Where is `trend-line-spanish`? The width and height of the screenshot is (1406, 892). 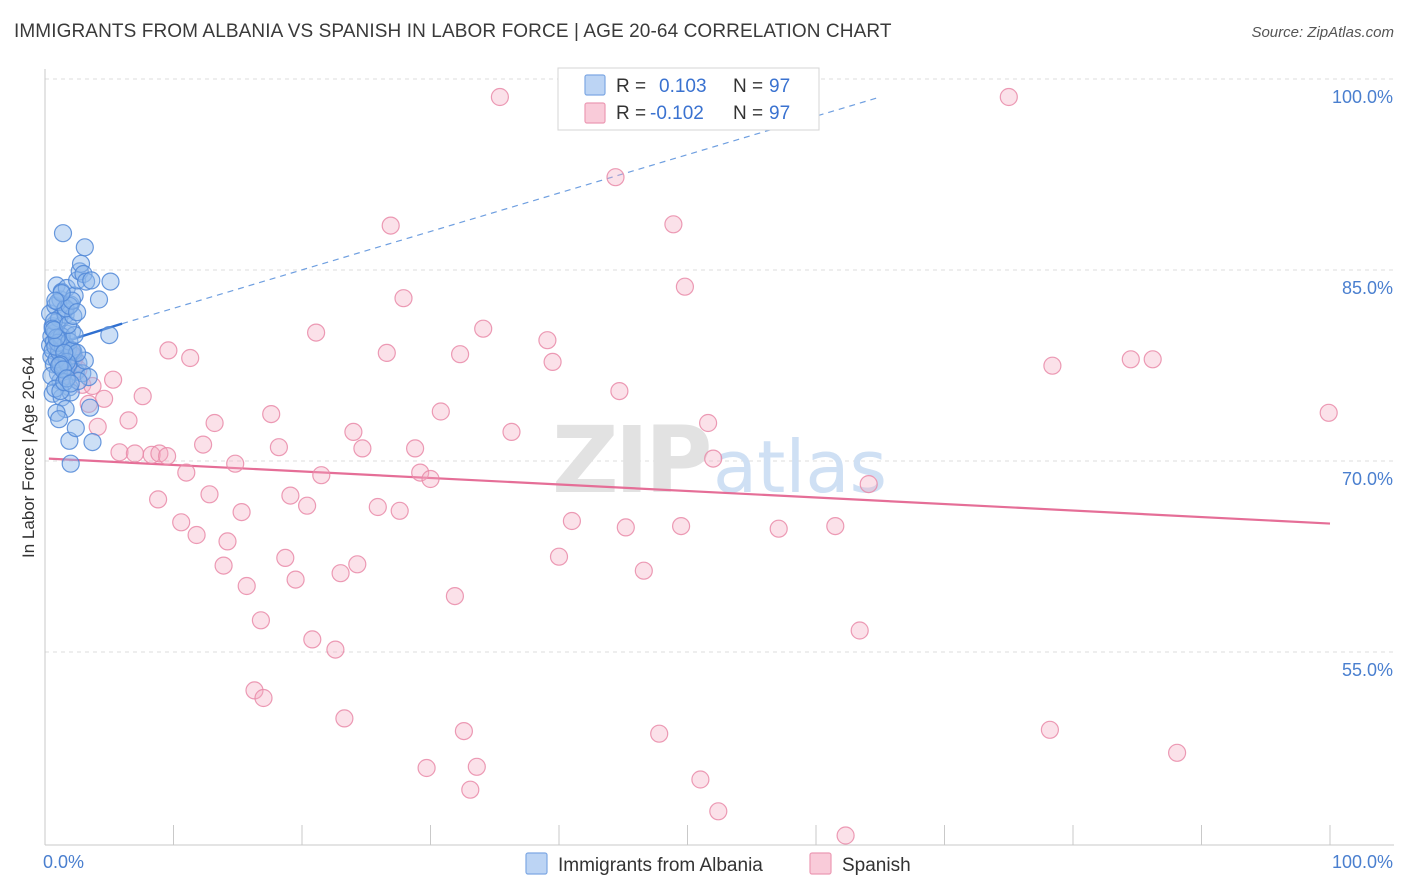 trend-line-spanish is located at coordinates (689, 491).